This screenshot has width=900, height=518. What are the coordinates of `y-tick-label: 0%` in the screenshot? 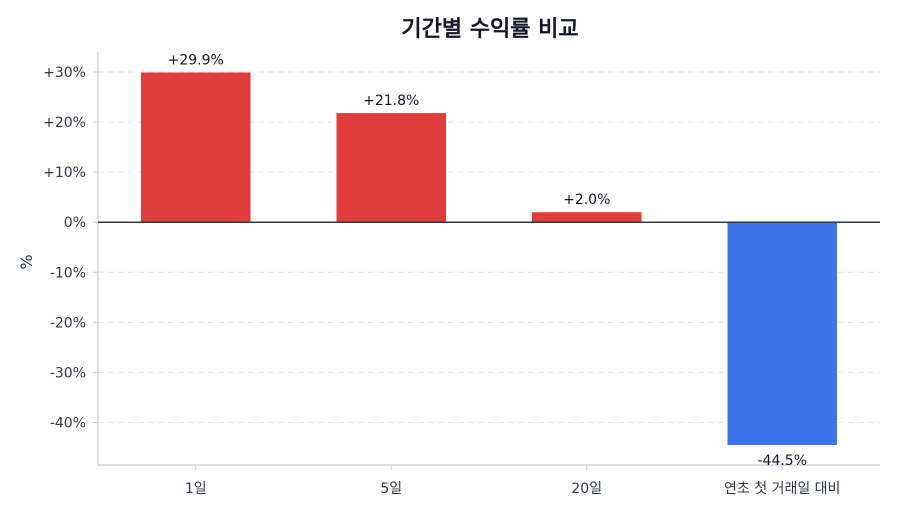 It's located at (75, 223).